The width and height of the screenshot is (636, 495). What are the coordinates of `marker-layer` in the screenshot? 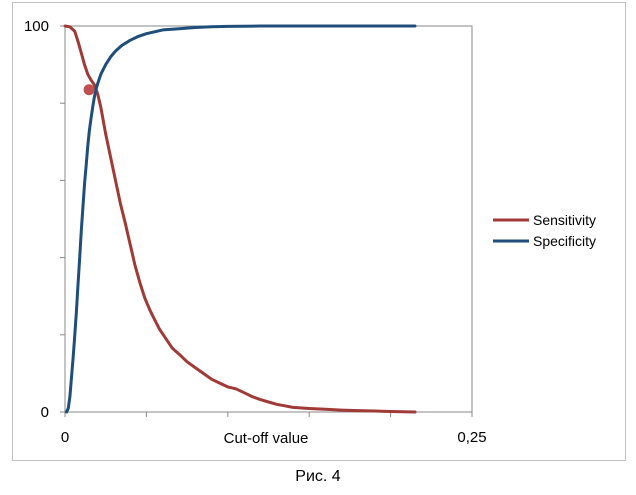 It's located at (89, 90).